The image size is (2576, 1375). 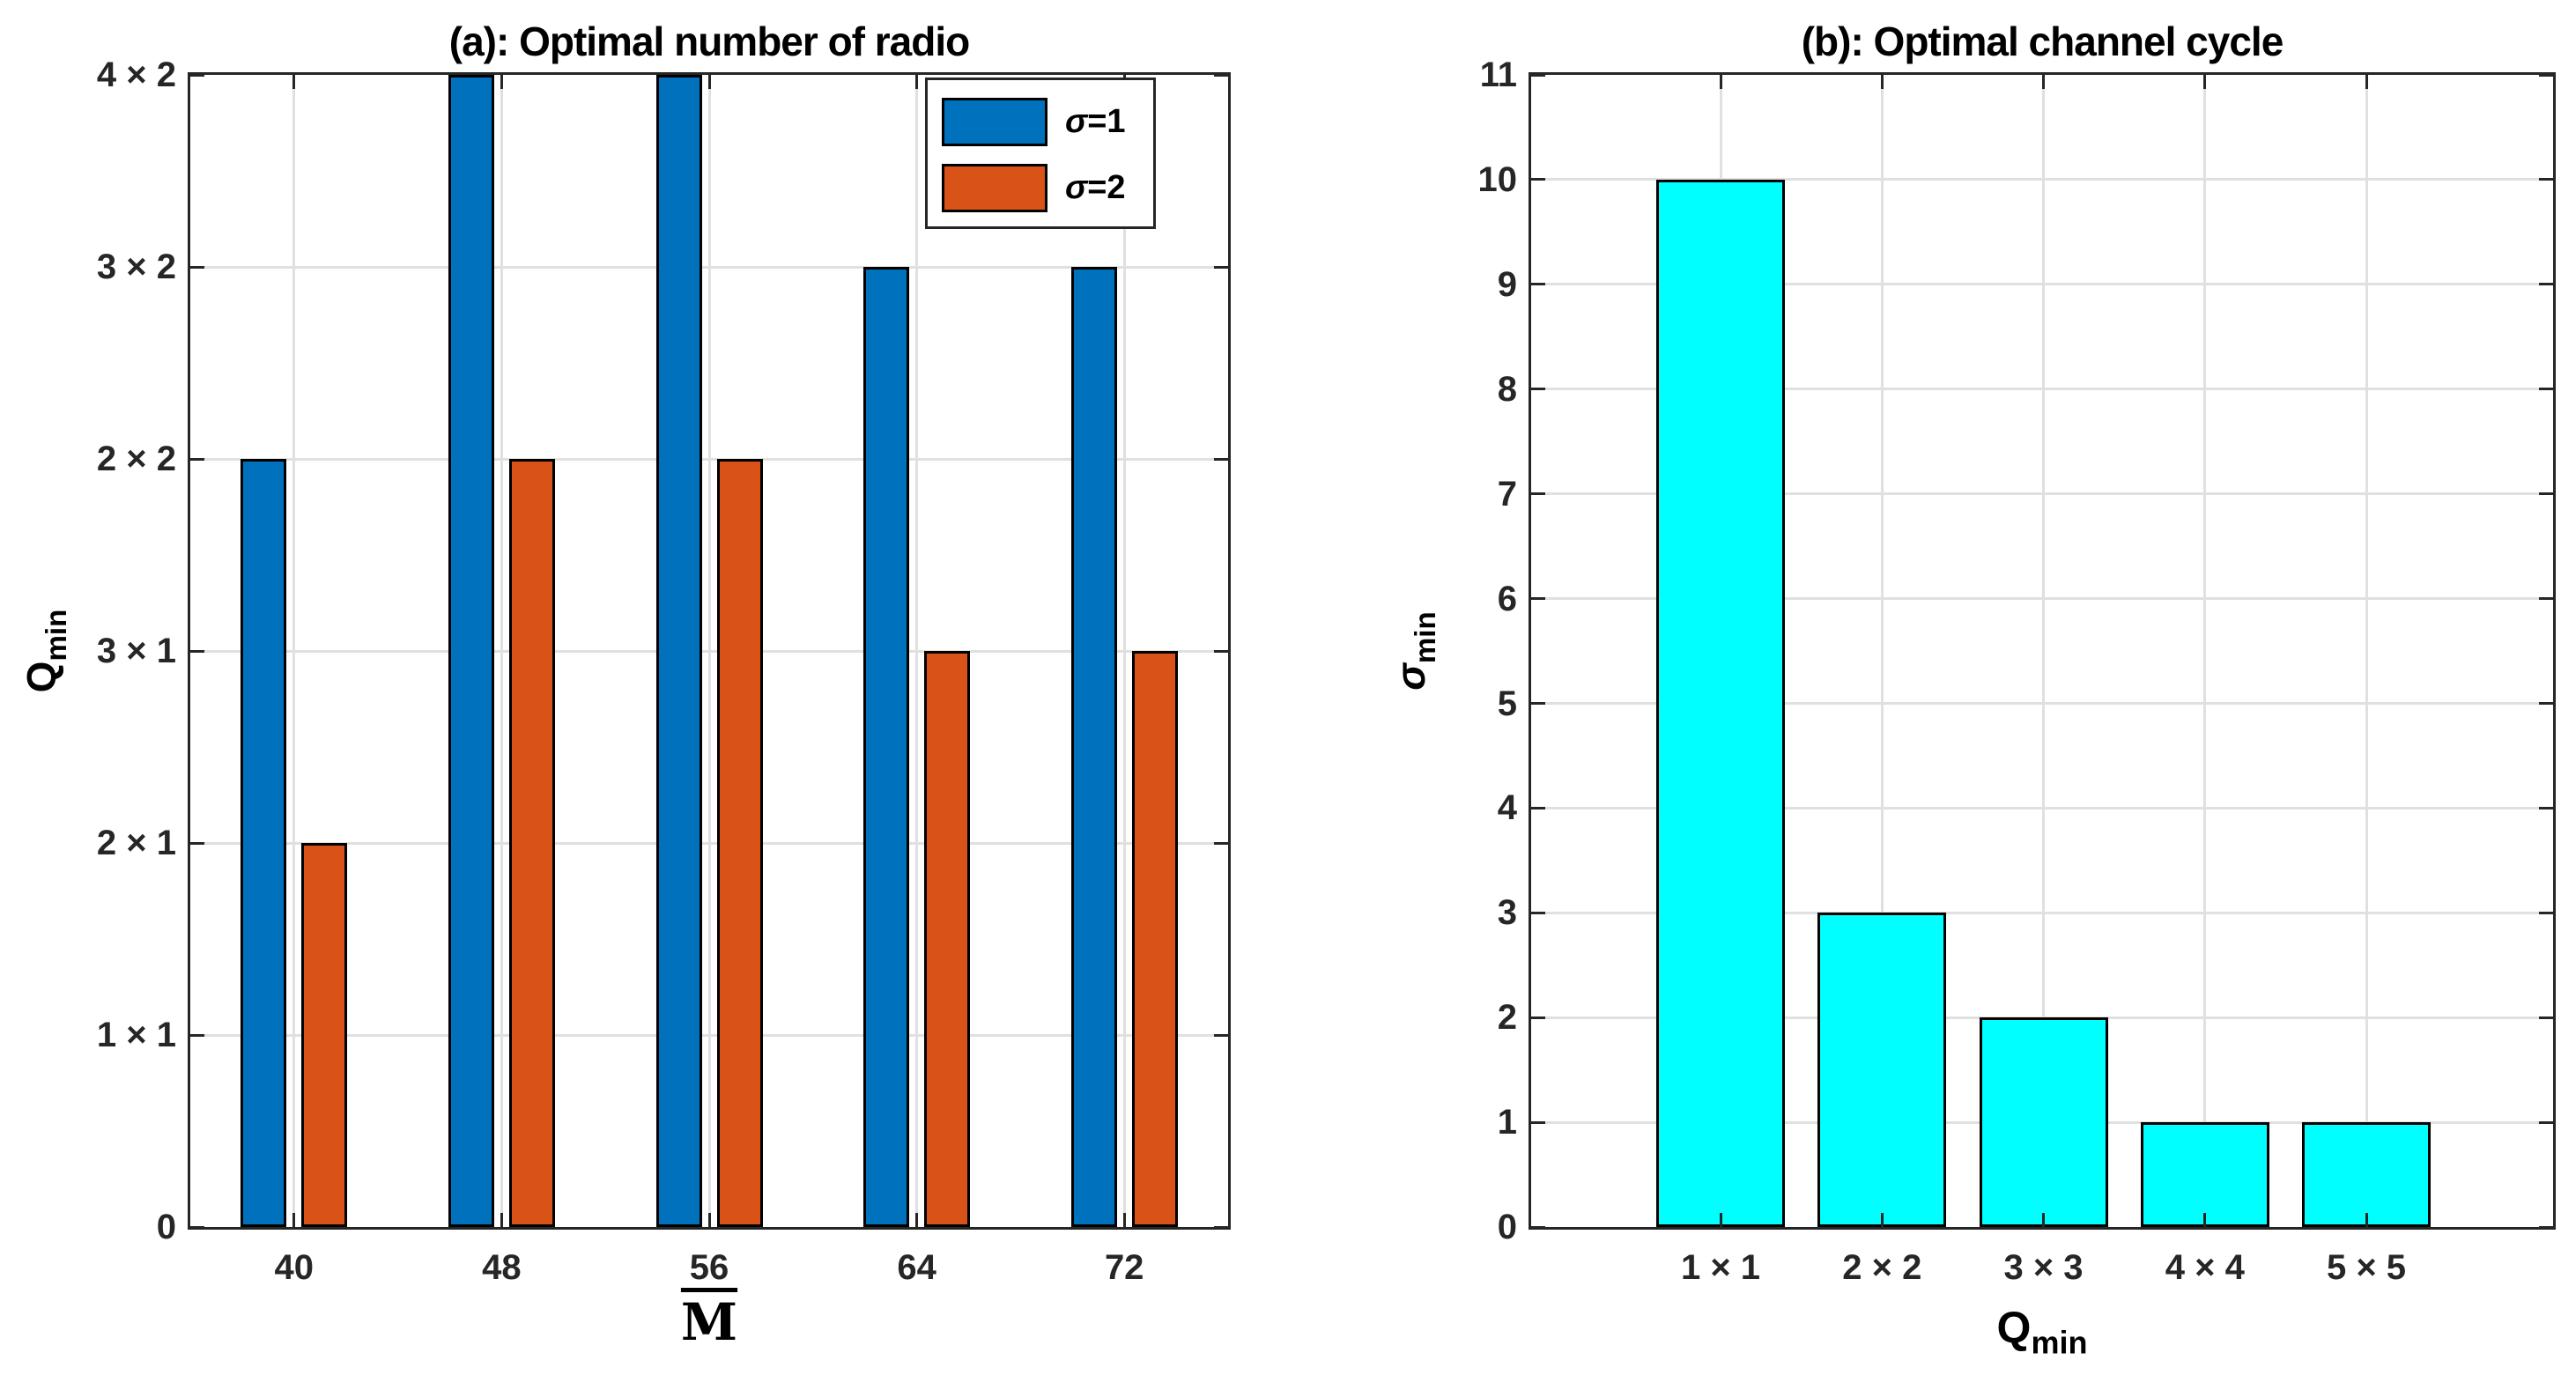 What do you see at coordinates (1507, 808) in the screenshot?
I see `y-tick-label: 4` at bounding box center [1507, 808].